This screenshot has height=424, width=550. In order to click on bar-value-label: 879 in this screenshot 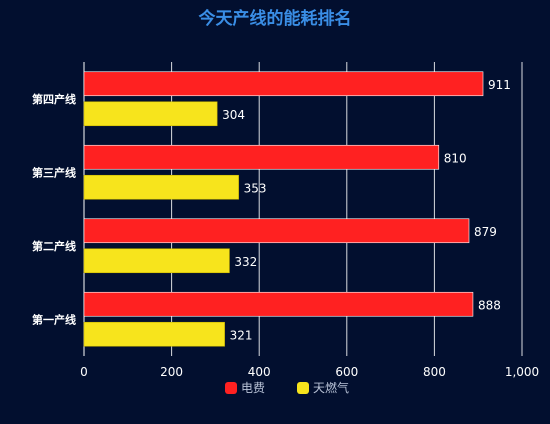, I will do `click(485, 232)`.